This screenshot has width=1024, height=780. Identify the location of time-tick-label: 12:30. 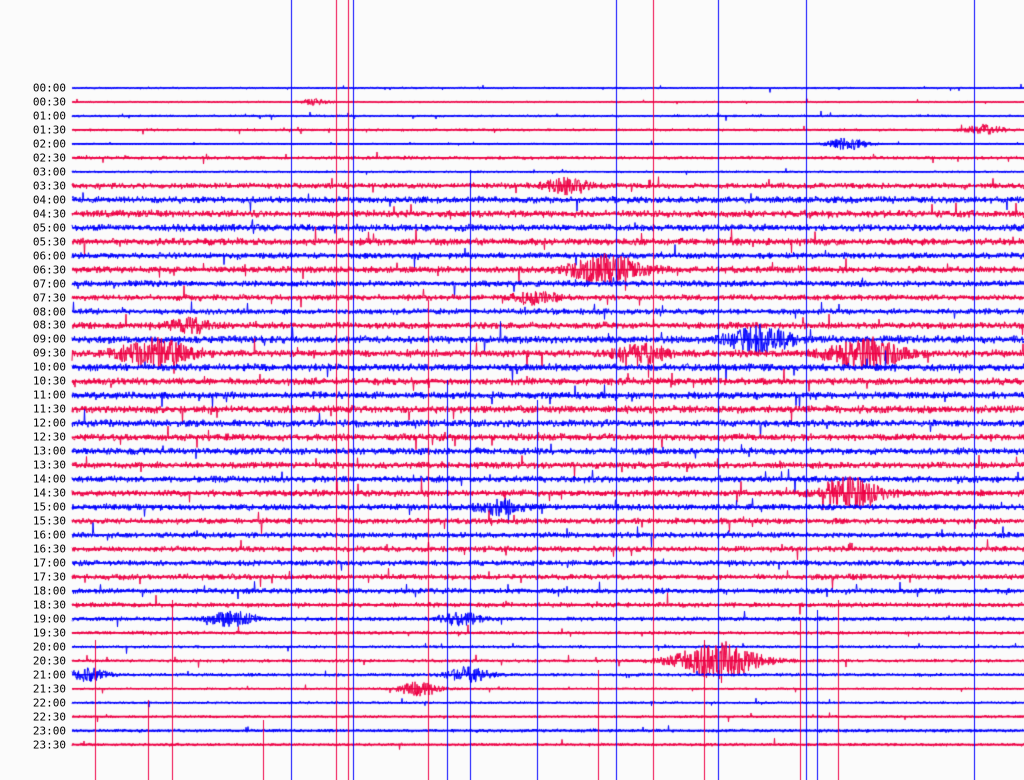
(49, 437).